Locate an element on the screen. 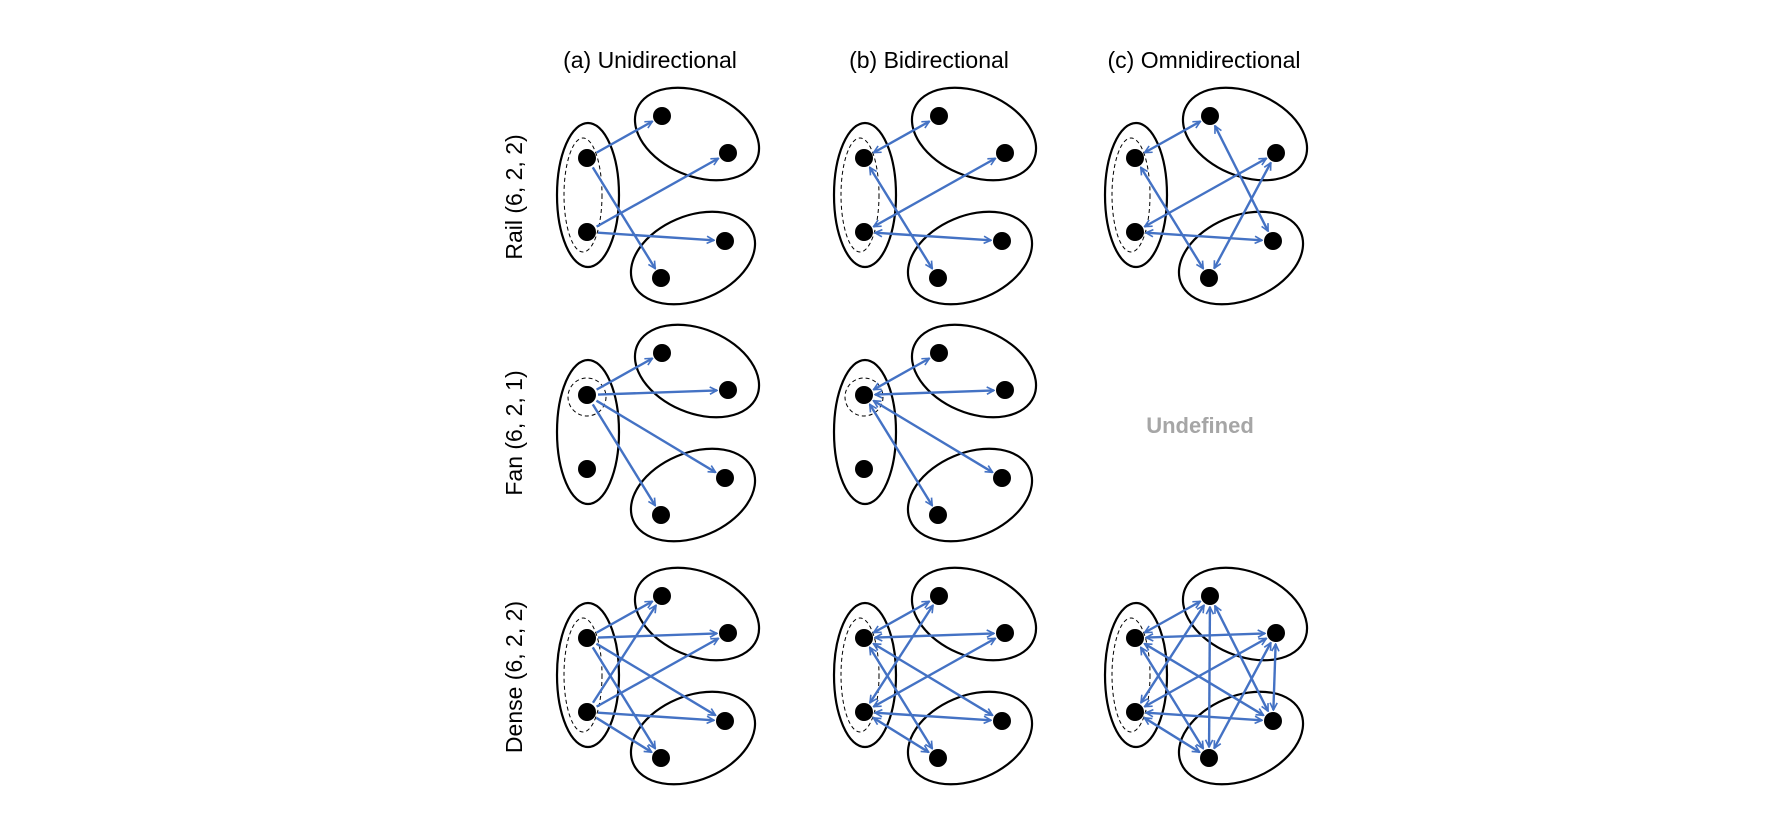  panel-fan-uni is located at coordinates (658, 433).